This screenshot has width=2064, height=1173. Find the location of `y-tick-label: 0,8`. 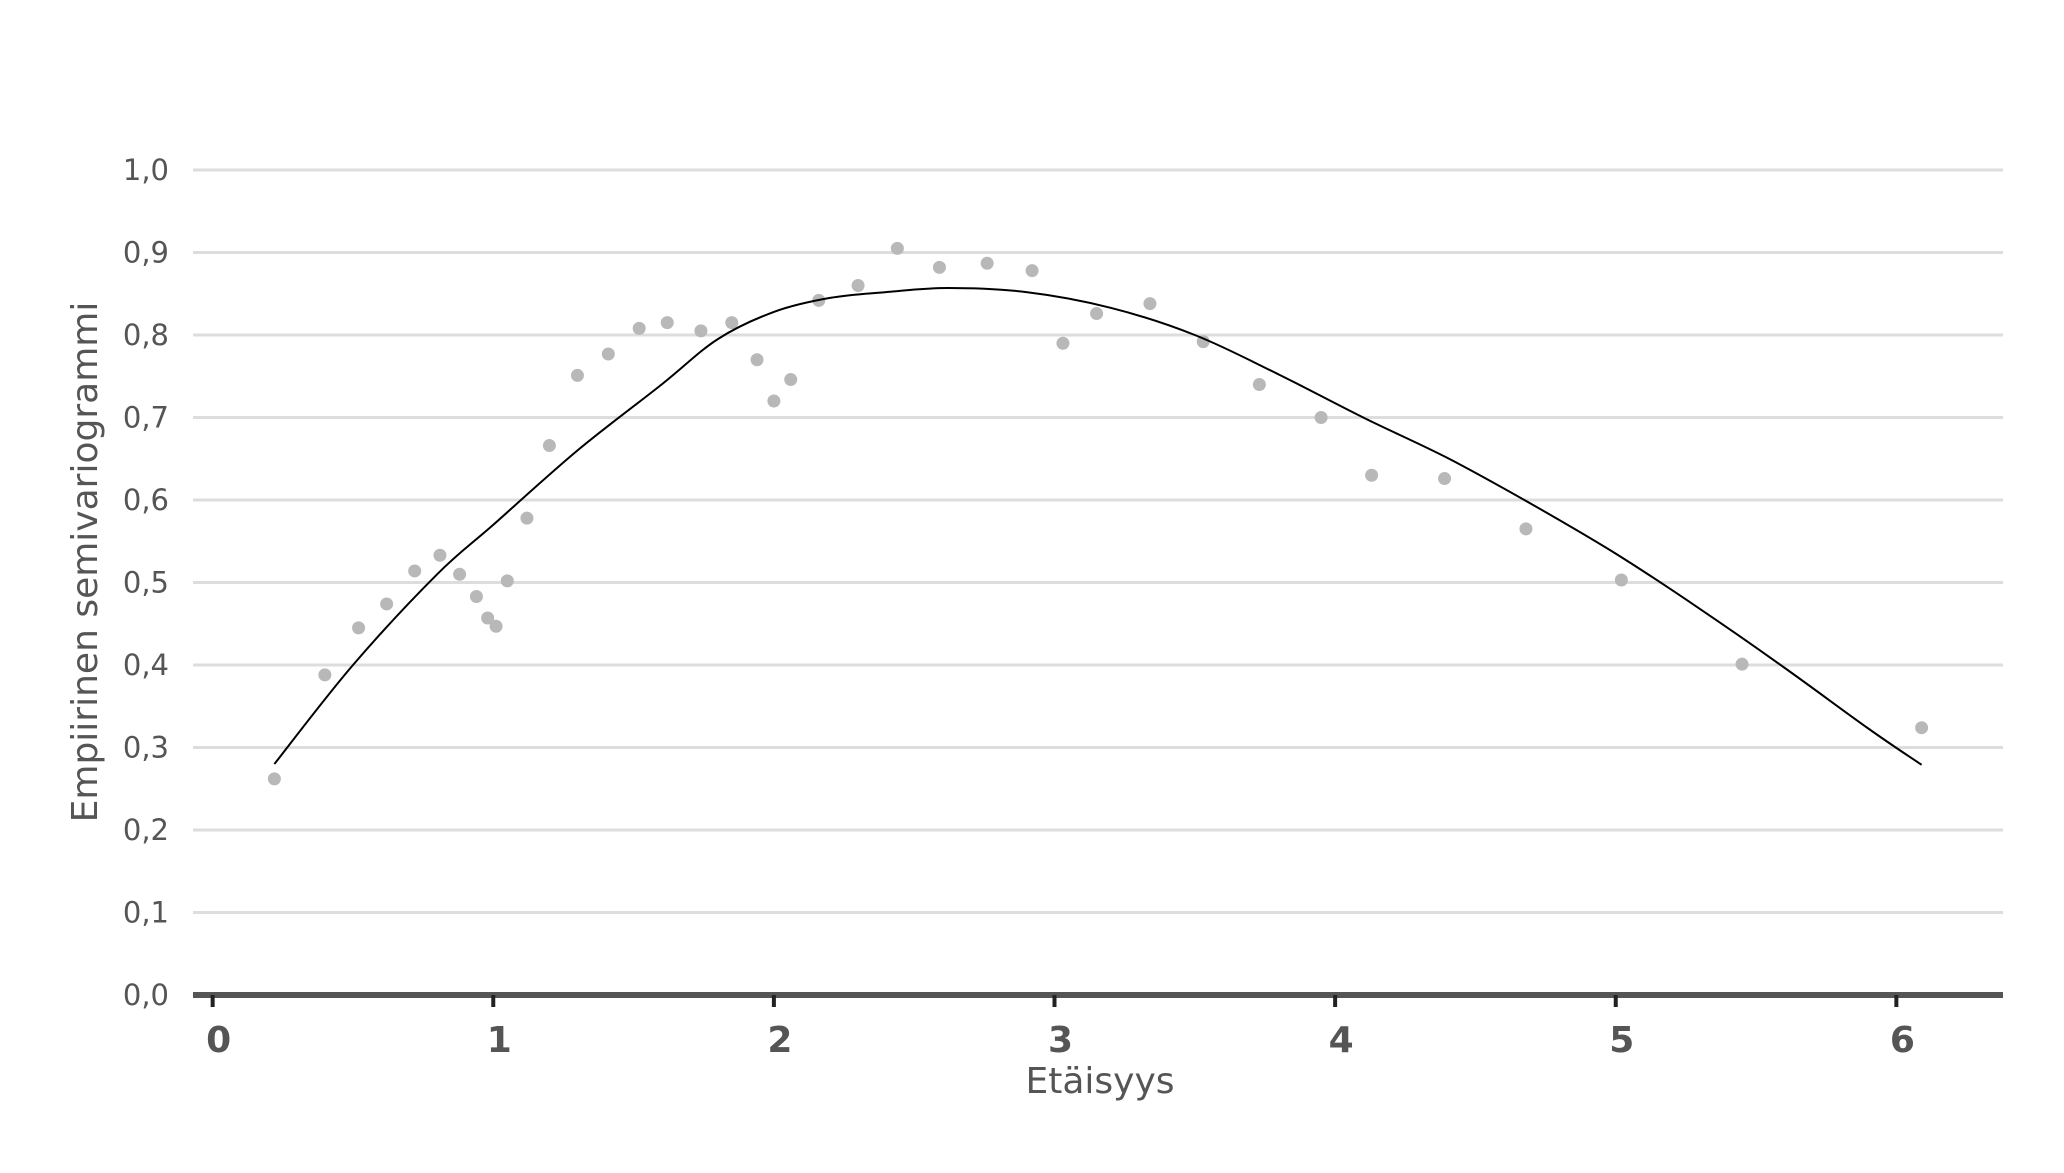

y-tick-label: 0,8 is located at coordinates (146, 335).